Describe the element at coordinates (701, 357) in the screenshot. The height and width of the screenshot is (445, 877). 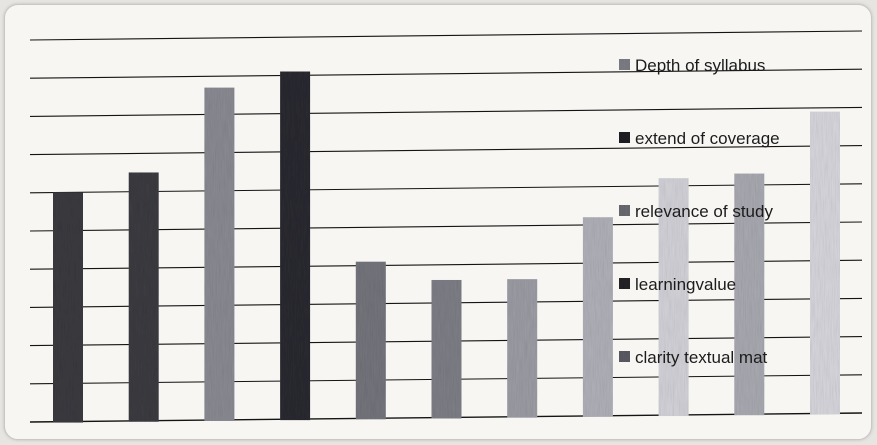
I see `legend-label: clarity textual mat` at that location.